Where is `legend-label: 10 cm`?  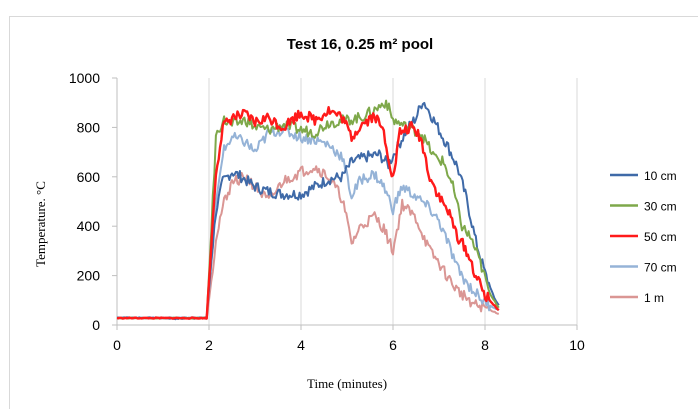
legend-label: 10 cm is located at coordinates (660, 176).